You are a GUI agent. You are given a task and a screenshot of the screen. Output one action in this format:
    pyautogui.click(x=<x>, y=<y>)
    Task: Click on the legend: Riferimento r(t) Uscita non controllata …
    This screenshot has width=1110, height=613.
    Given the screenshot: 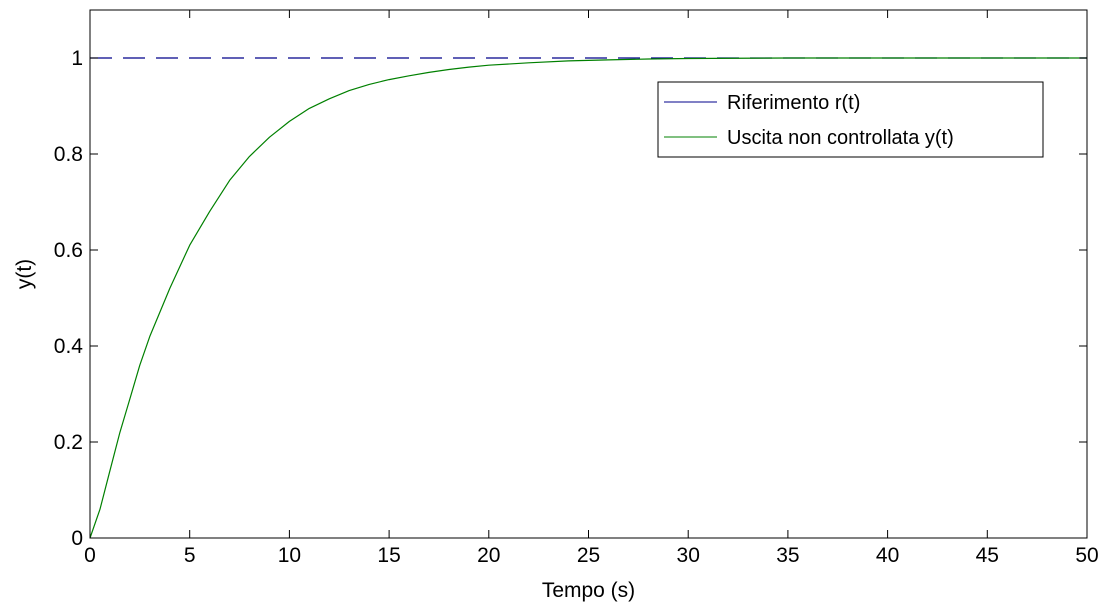 What is the action you would take?
    pyautogui.click(x=850, y=119)
    